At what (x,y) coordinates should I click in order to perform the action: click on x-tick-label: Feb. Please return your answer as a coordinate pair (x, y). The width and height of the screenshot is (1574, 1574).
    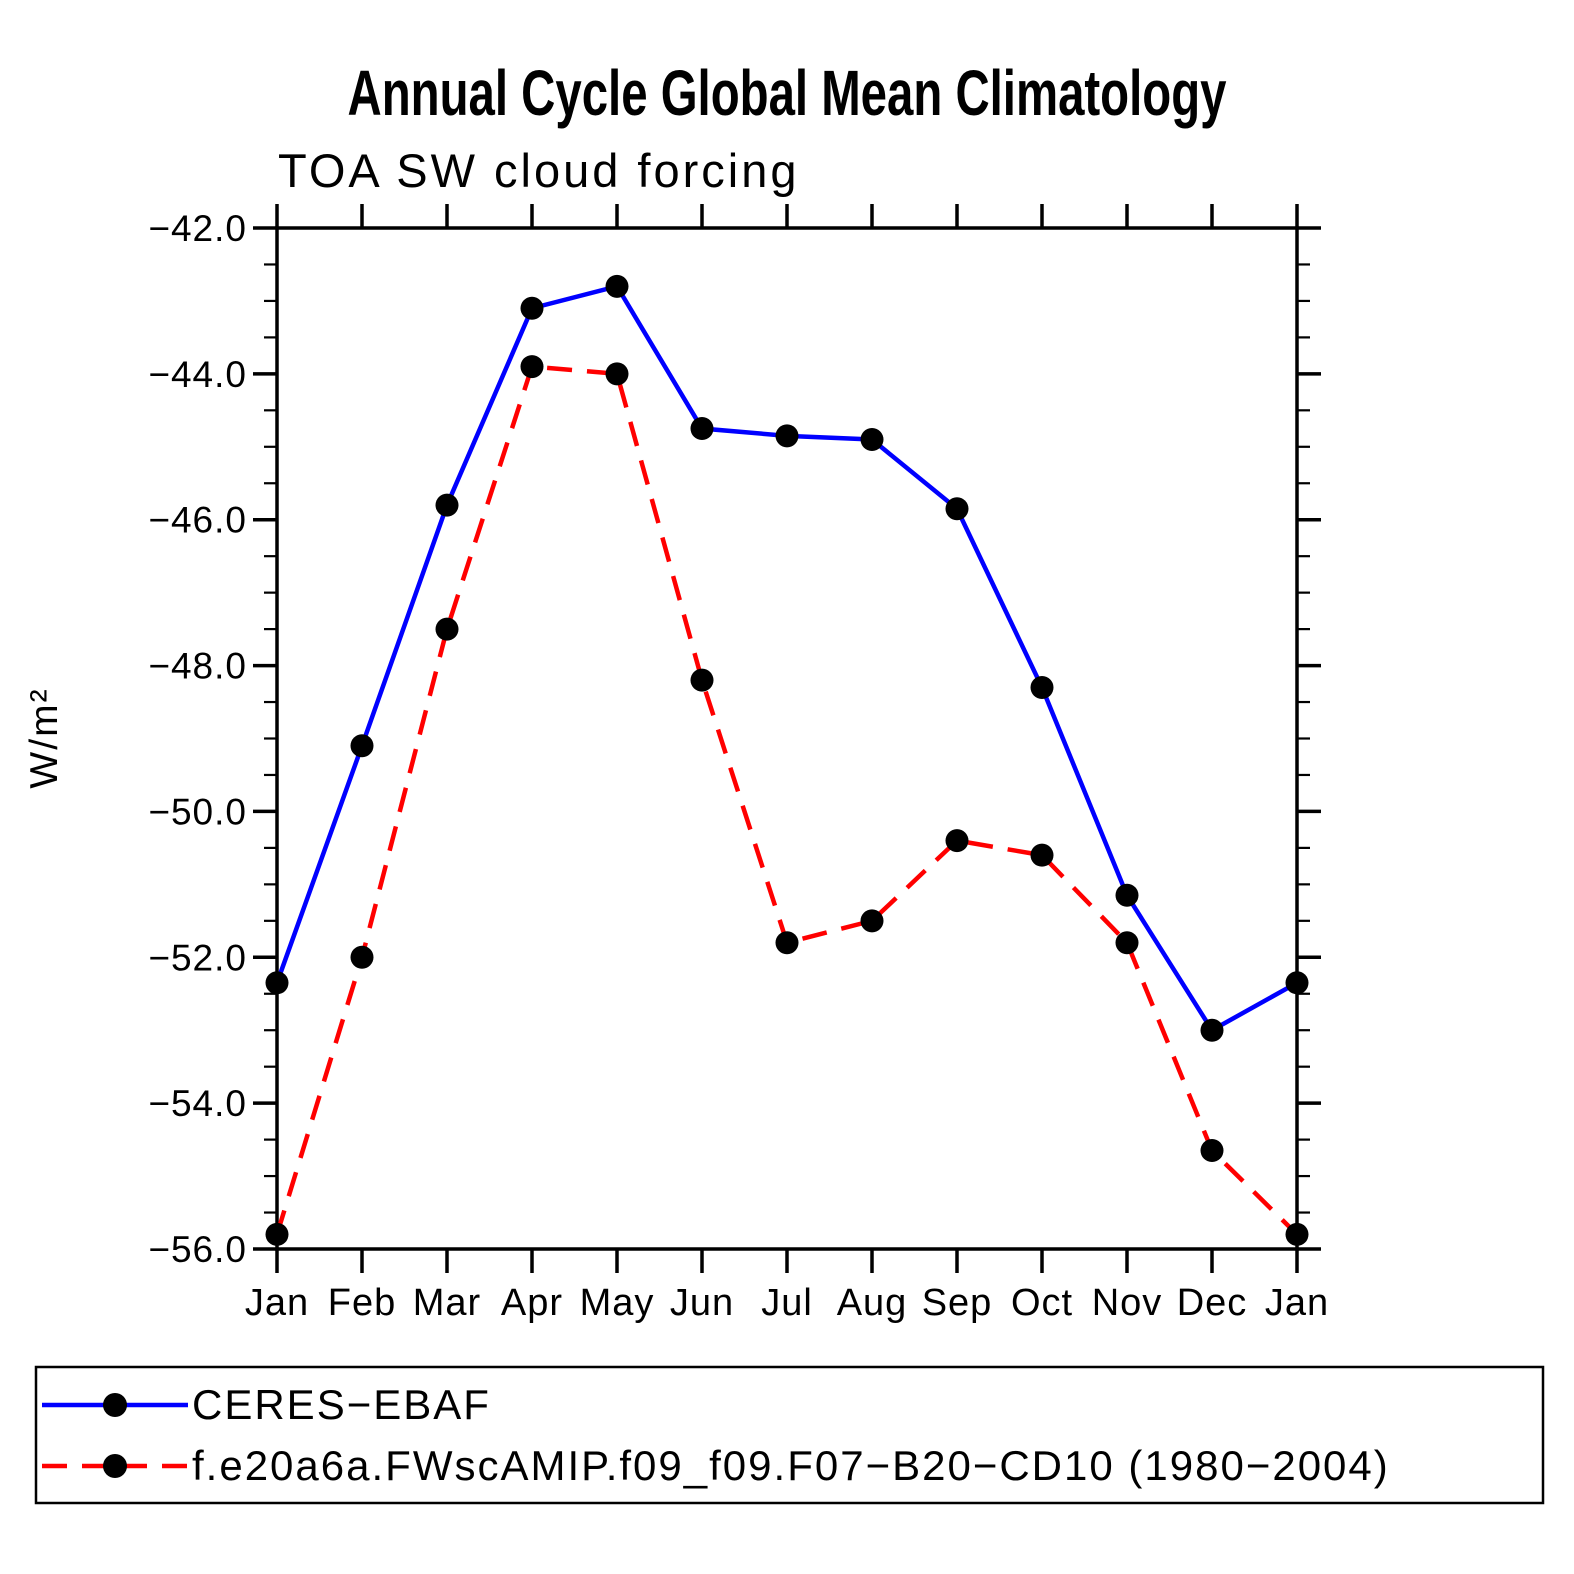
    Looking at the image, I should click on (362, 1303).